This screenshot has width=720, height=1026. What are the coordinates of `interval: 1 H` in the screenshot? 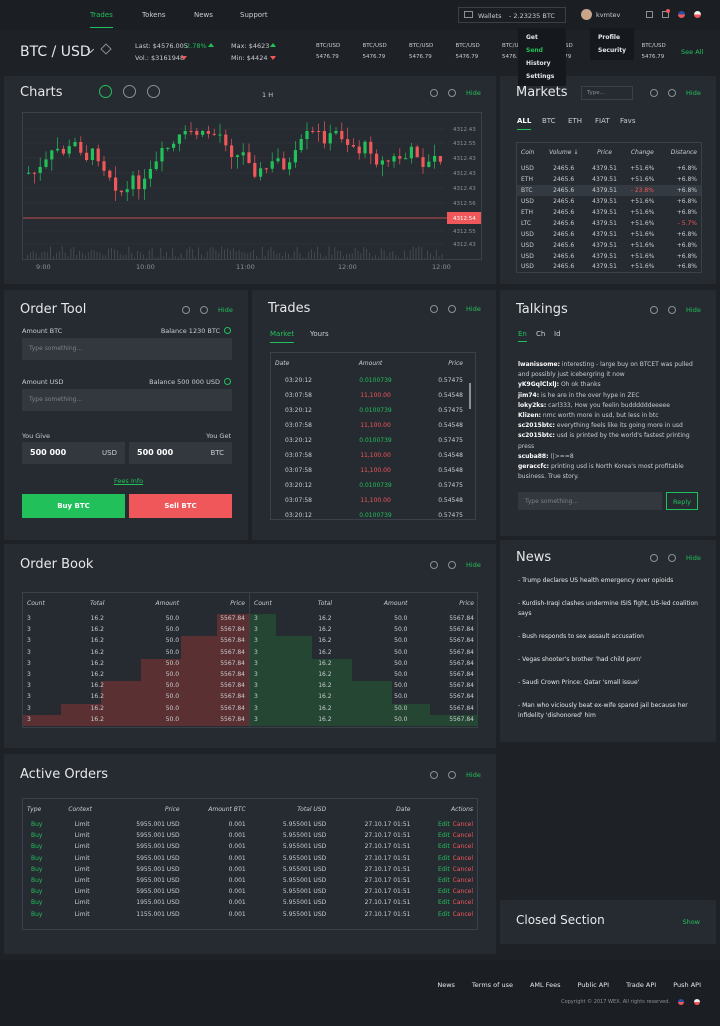 It's located at (268, 95).